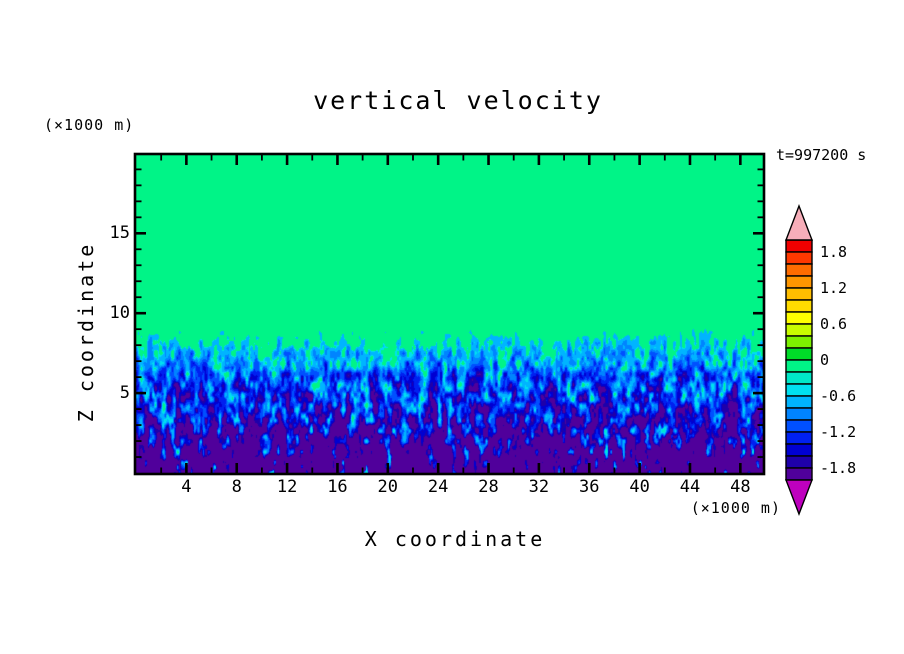  Describe the element at coordinates (86, 332) in the screenshot. I see `y-axis-title: Z coordinate` at that location.